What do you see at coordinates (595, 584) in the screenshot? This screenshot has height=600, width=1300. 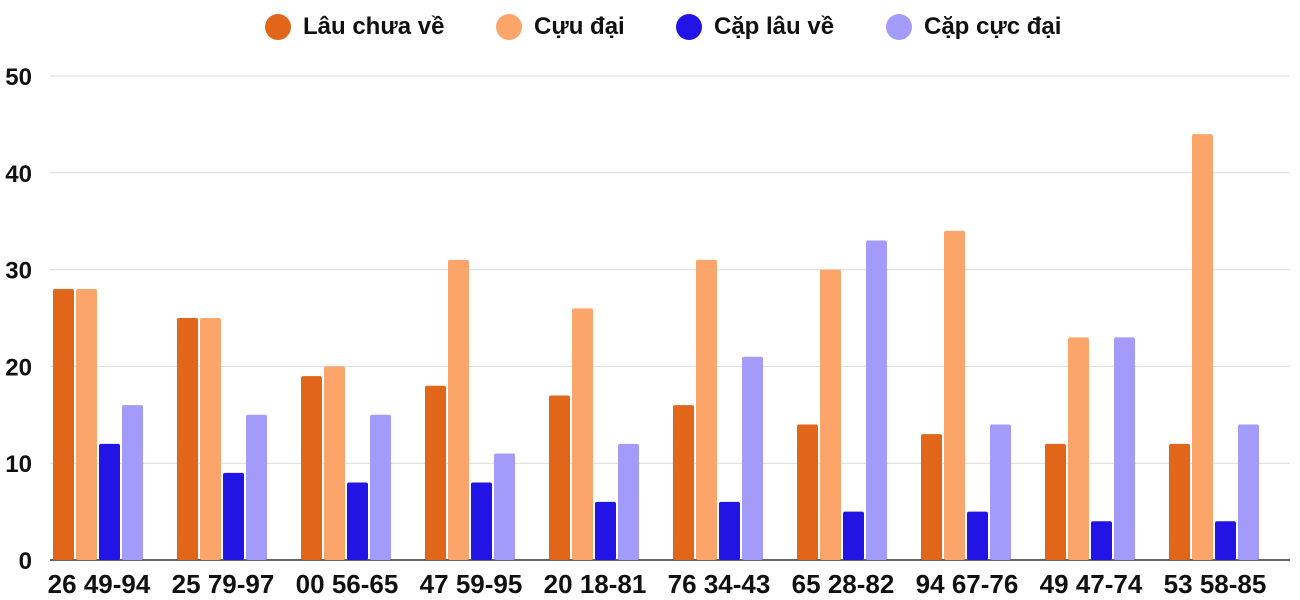 I see `x-tick-label: 20 18-81` at bounding box center [595, 584].